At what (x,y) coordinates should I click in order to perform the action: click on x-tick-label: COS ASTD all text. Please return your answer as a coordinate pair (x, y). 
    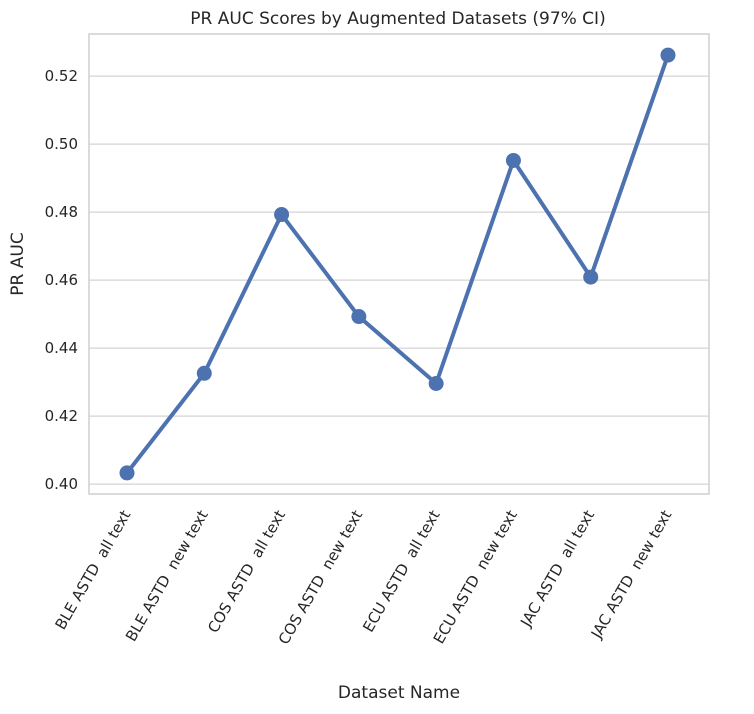
    Looking at the image, I should click on (246, 571).